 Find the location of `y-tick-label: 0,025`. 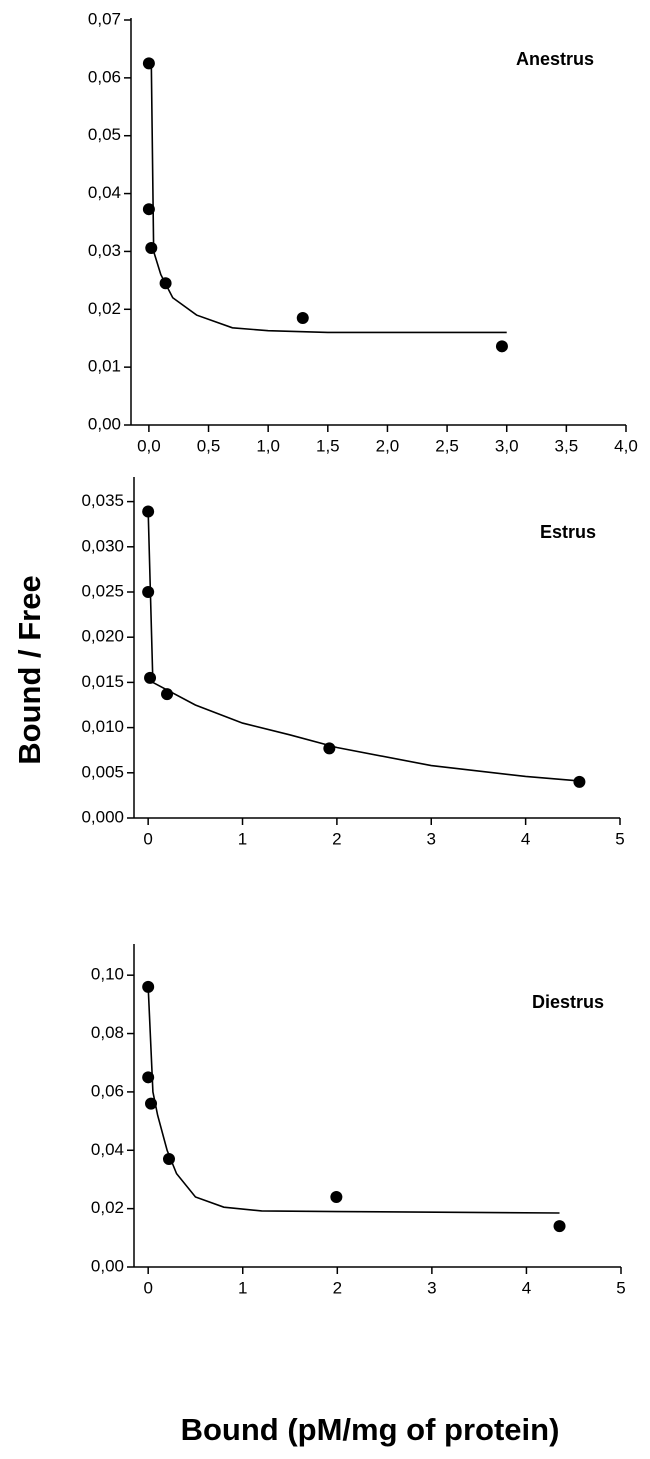

y-tick-label: 0,025 is located at coordinates (102, 590).